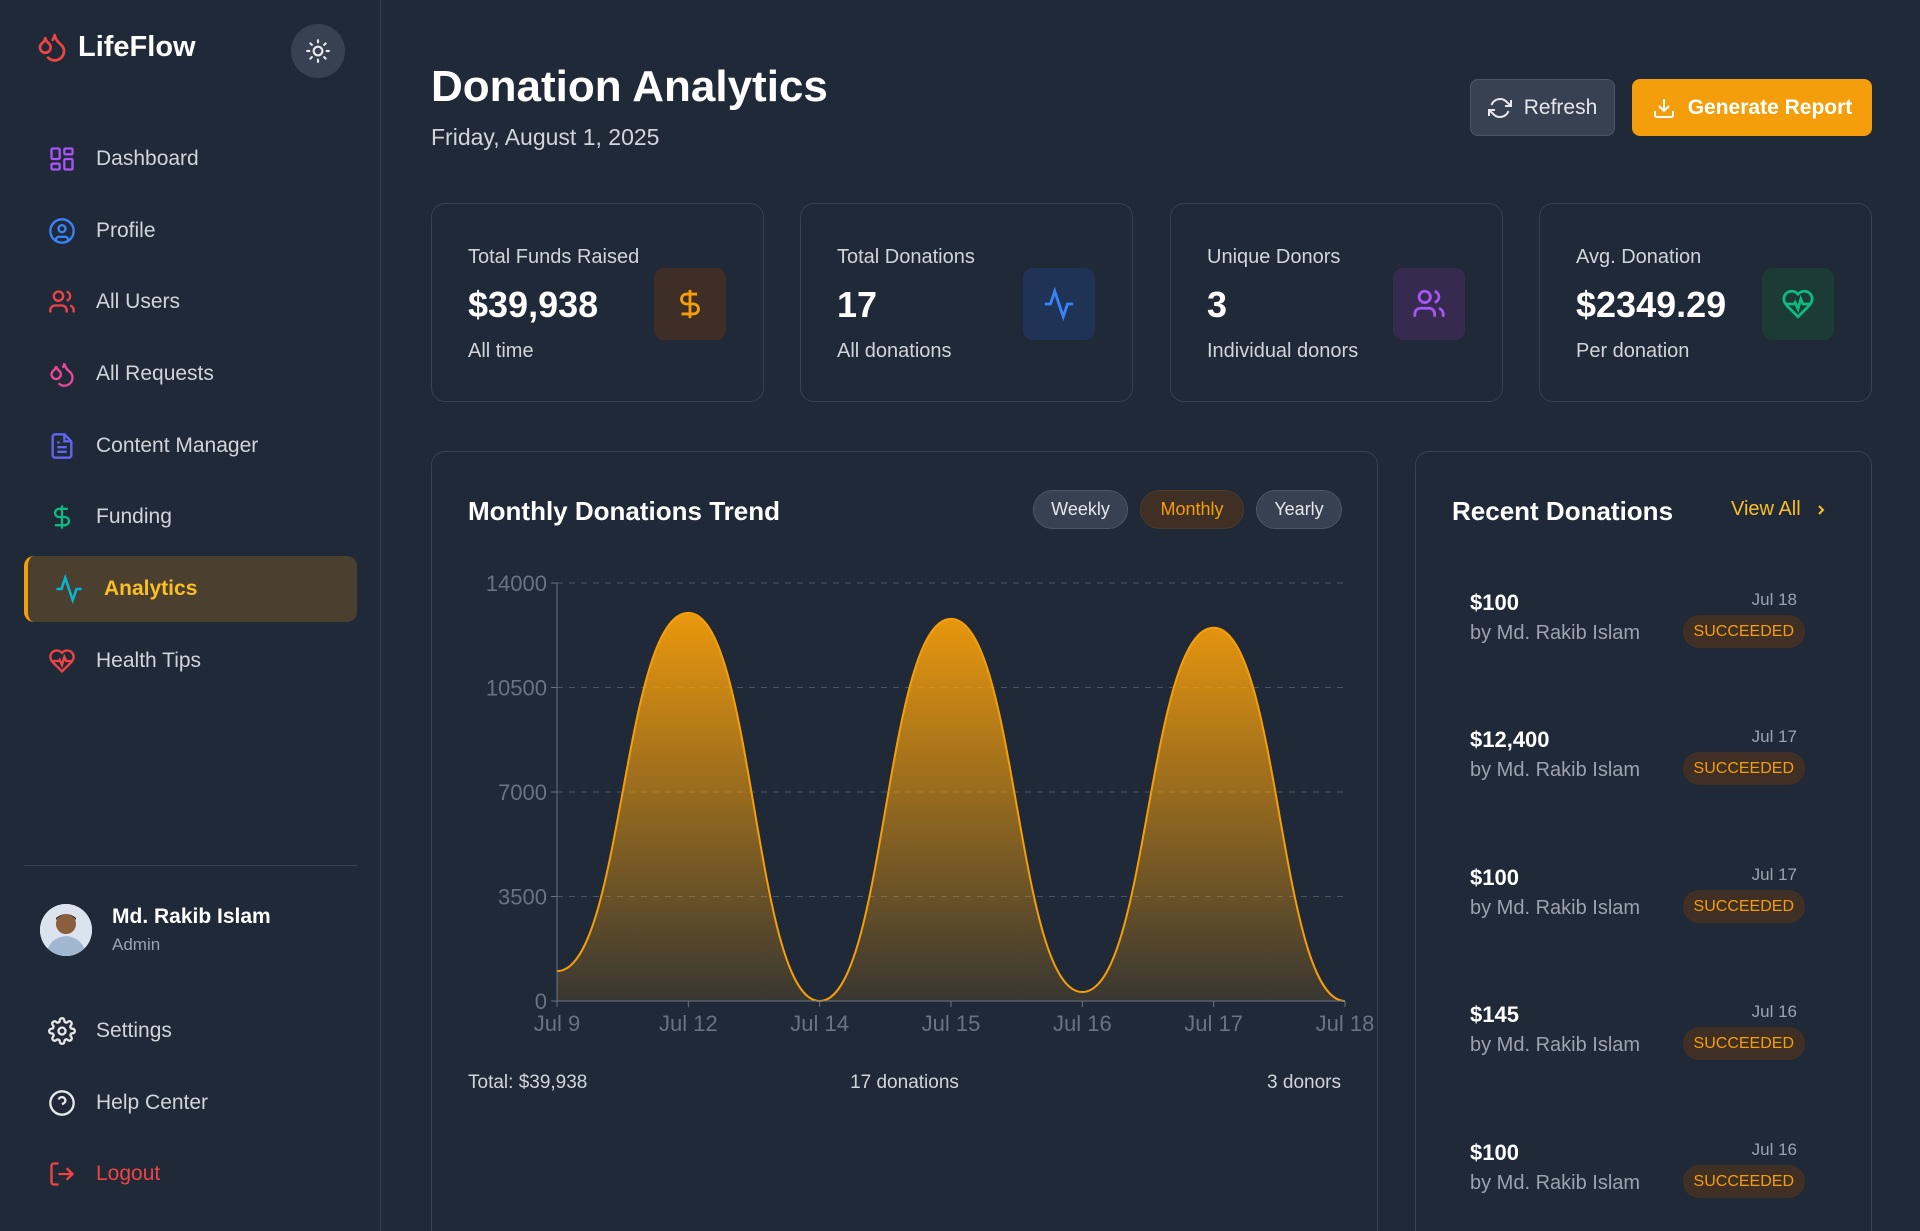  I want to click on user-role: Admin, so click(136, 944).